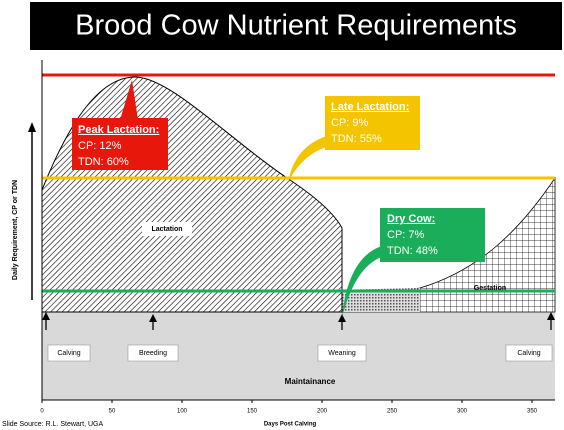 Image resolution: width=564 pixels, height=430 pixels. I want to click on source: Slide Source: R.L. Stewart, UGA, so click(52, 424).